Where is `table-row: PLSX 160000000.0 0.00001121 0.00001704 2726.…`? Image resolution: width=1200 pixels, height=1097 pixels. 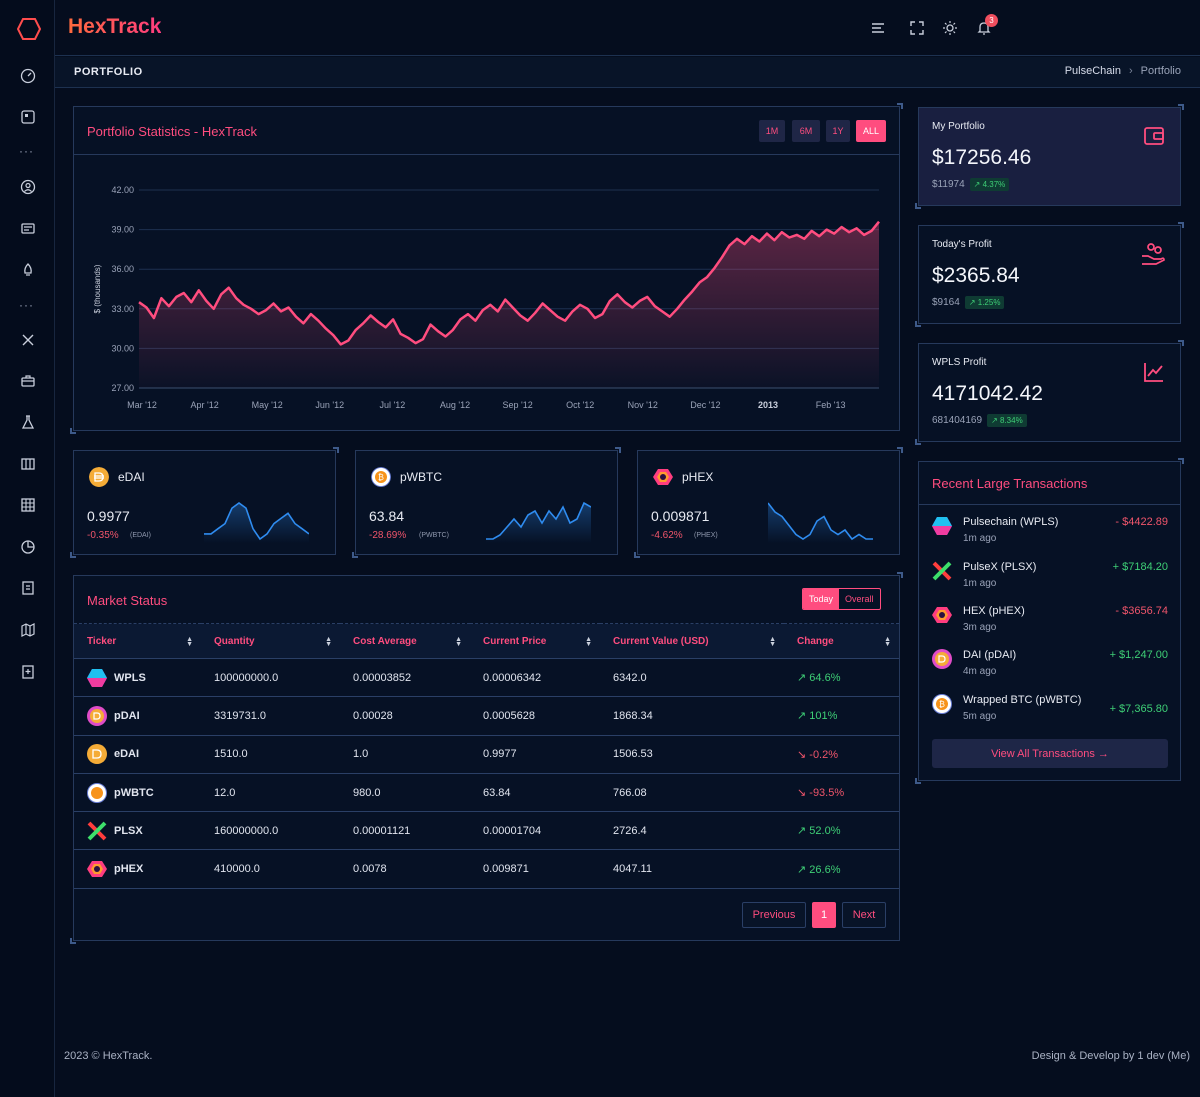
table-row: PLSX 160000000.0 0.00001121 0.00001704 2726.… is located at coordinates (486, 831).